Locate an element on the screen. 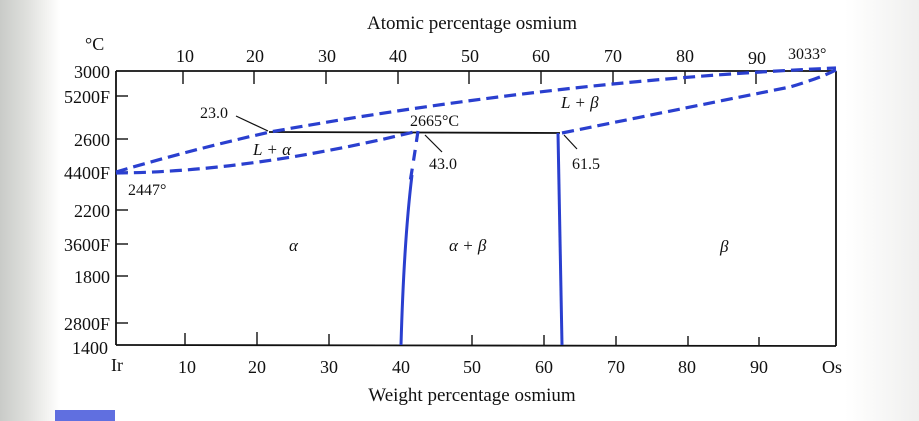 The width and height of the screenshot is (919, 421). alpha-solvus-solid is located at coordinates (406, 260).